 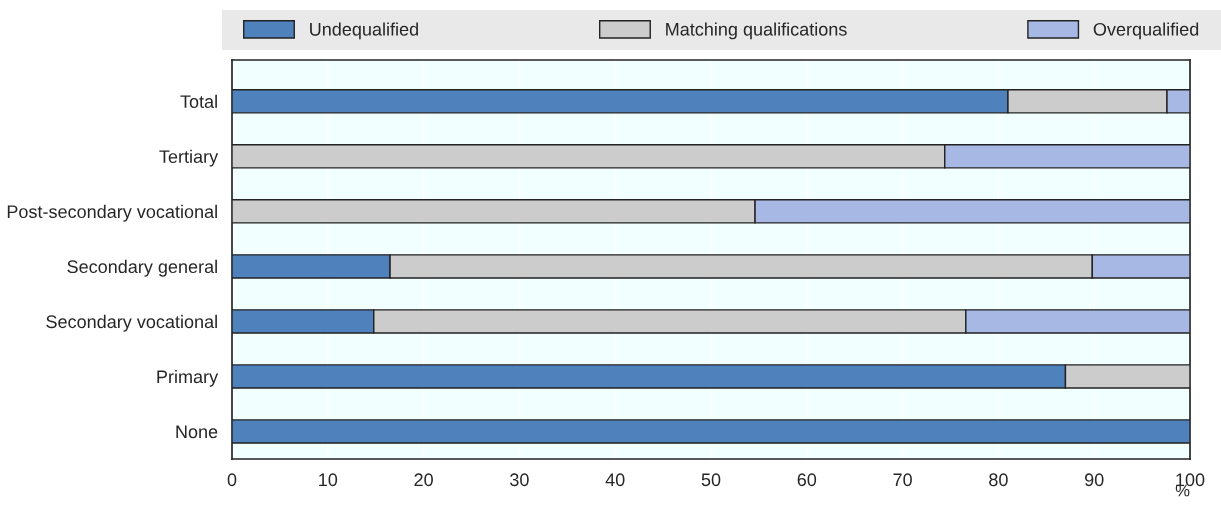 What do you see at coordinates (756, 31) in the screenshot?
I see `legend-label: Matching qualifications` at bounding box center [756, 31].